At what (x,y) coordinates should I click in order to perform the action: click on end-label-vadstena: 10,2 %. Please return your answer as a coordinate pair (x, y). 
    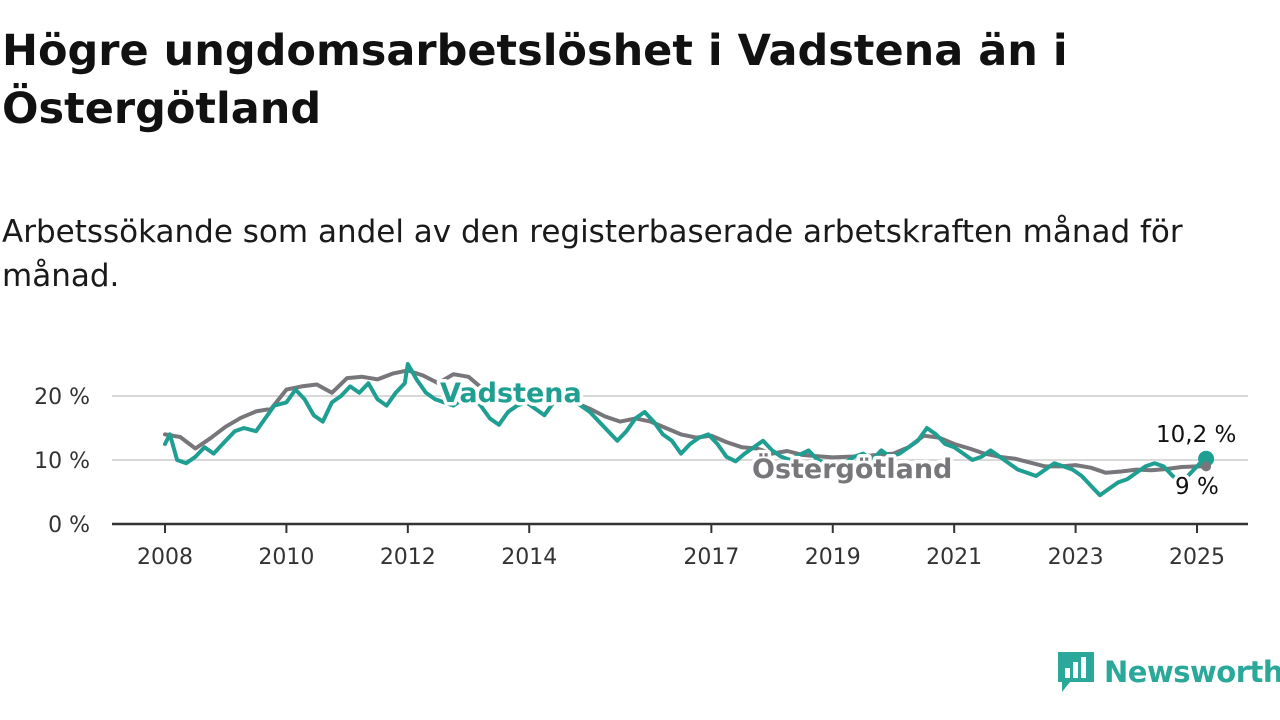
    Looking at the image, I should click on (1196, 435).